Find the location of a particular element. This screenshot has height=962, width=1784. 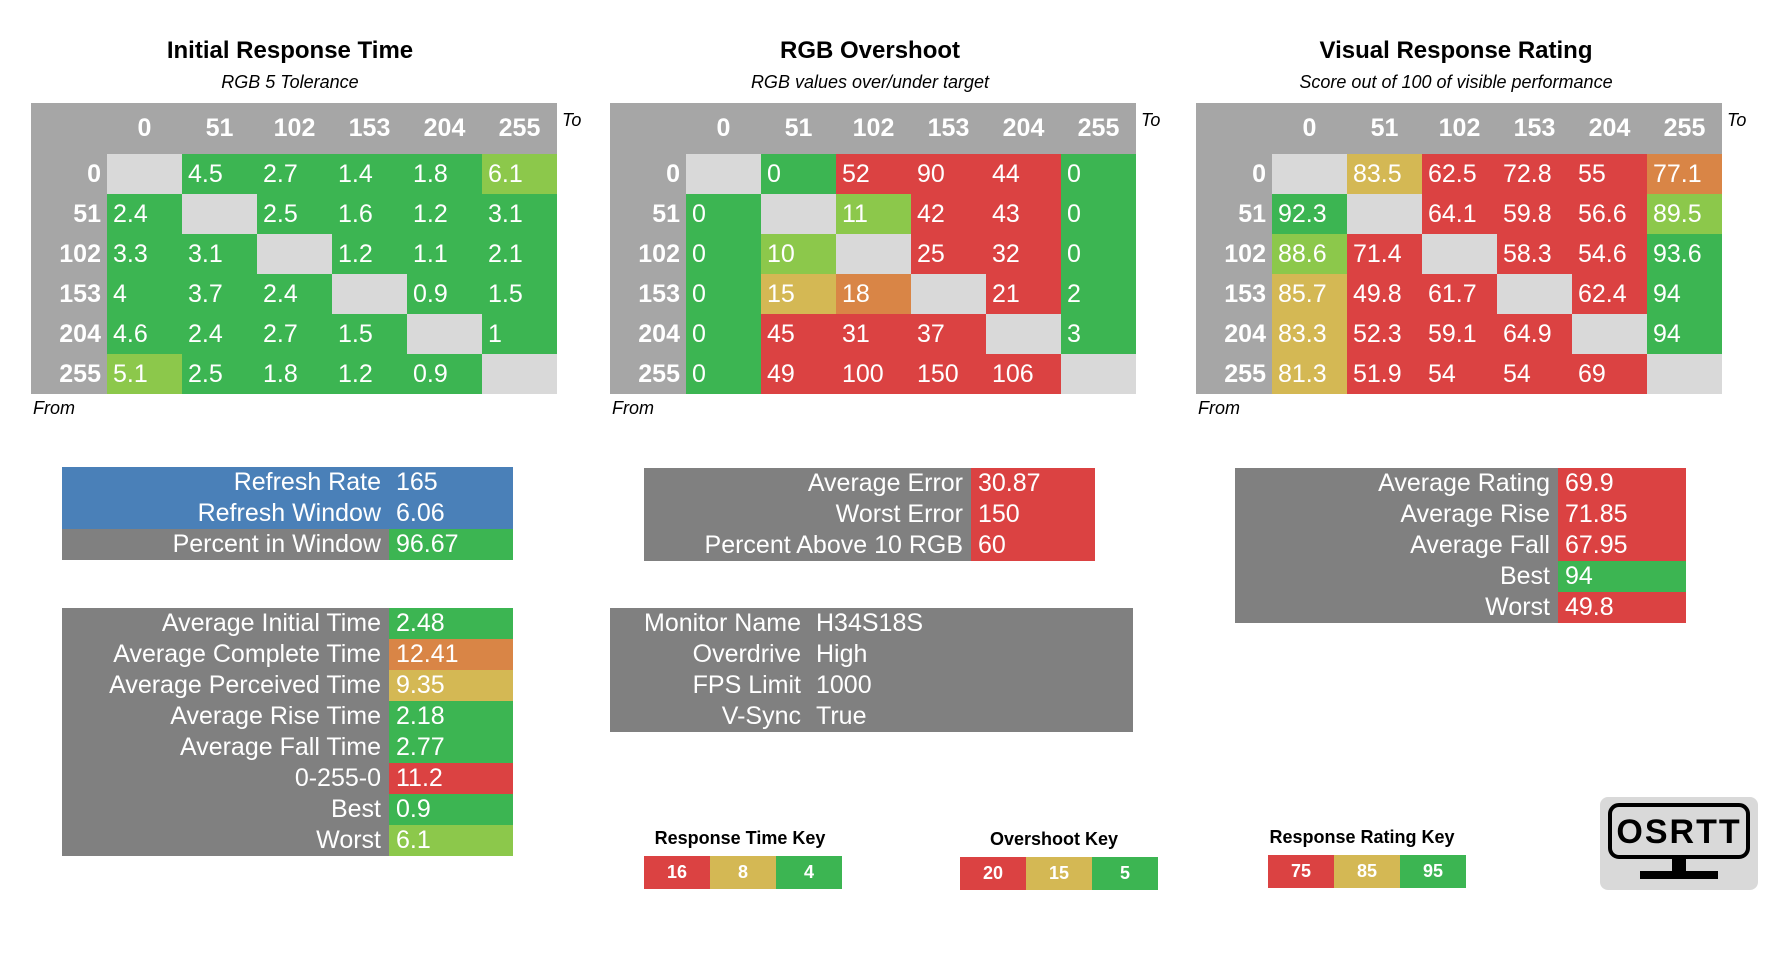

stat-row: Refresh Window 6.06 is located at coordinates (287, 513).